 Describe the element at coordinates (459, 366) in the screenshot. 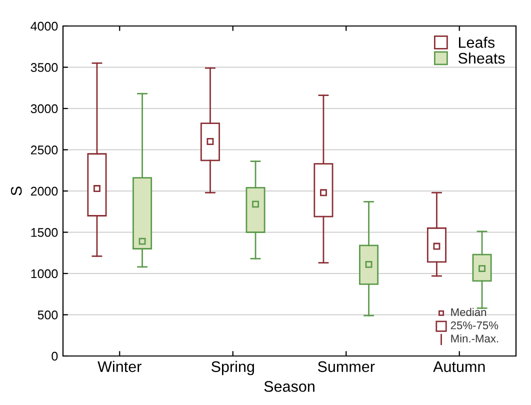

I see `x-tick-label: Autumn` at that location.